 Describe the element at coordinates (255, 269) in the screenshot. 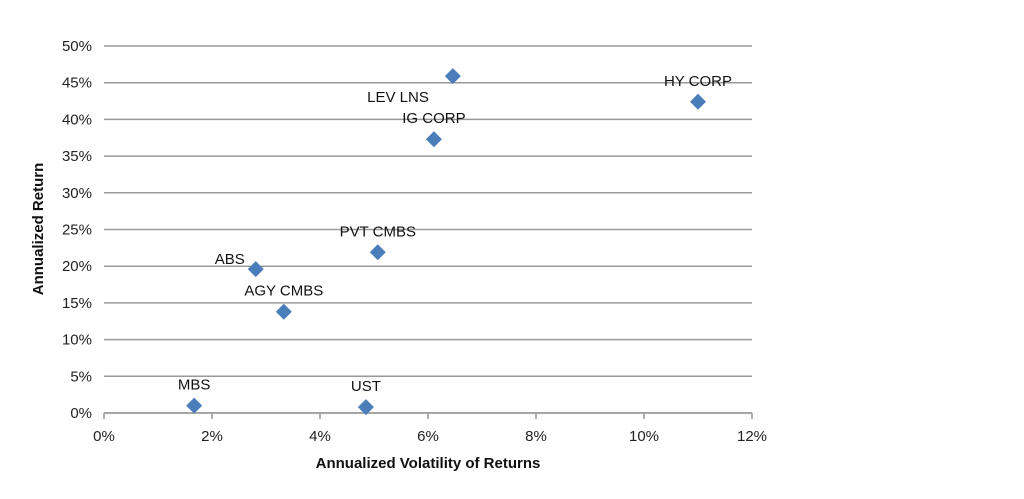

I see `data-point-abs` at that location.